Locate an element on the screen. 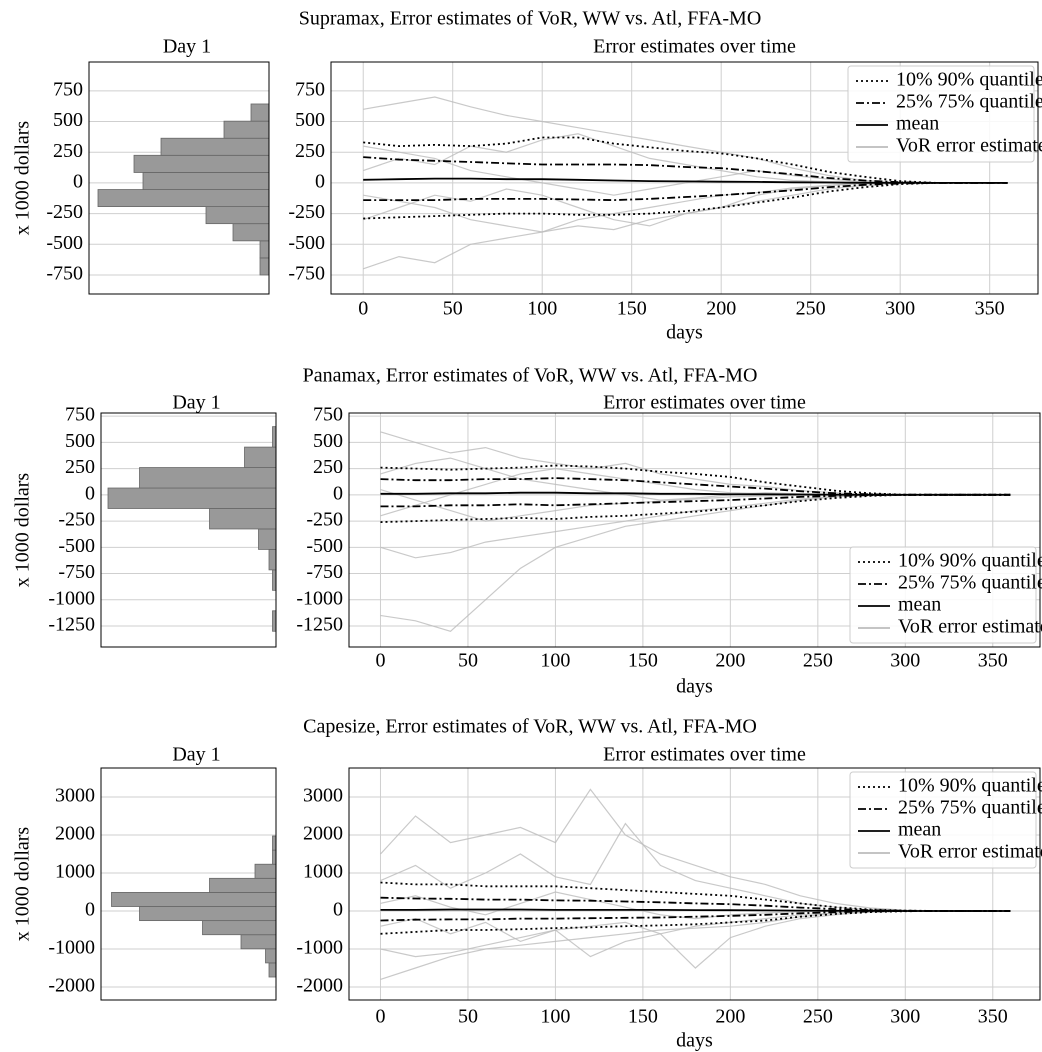 Image resolution: width=1042 pixels, height=1052 pixels. subplot-title: Error estimates over time is located at coordinates (704, 755).